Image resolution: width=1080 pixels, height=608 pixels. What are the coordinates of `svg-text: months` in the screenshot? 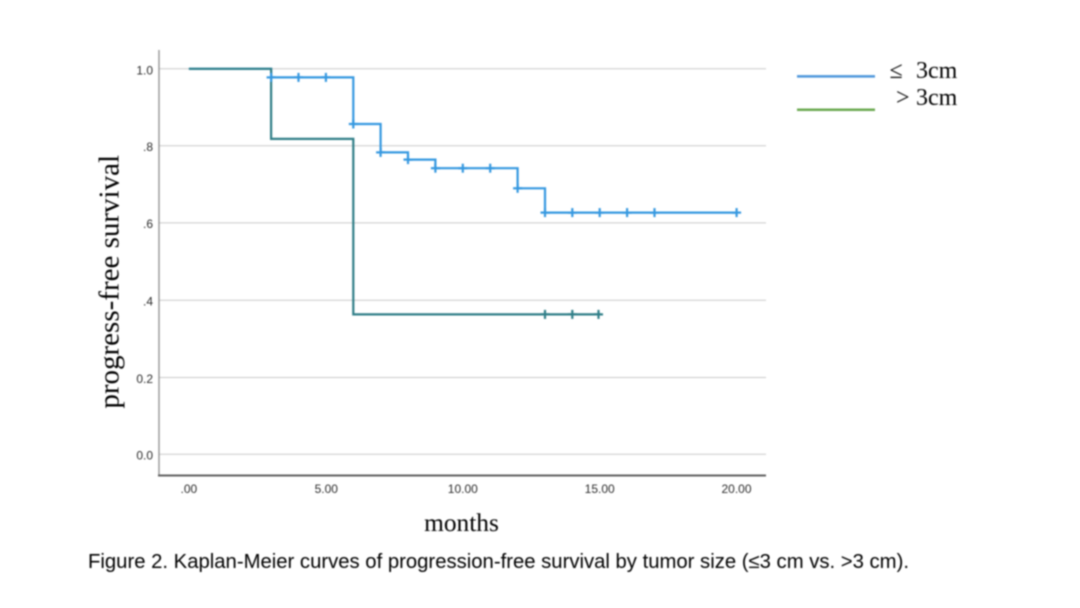 It's located at (461, 523).